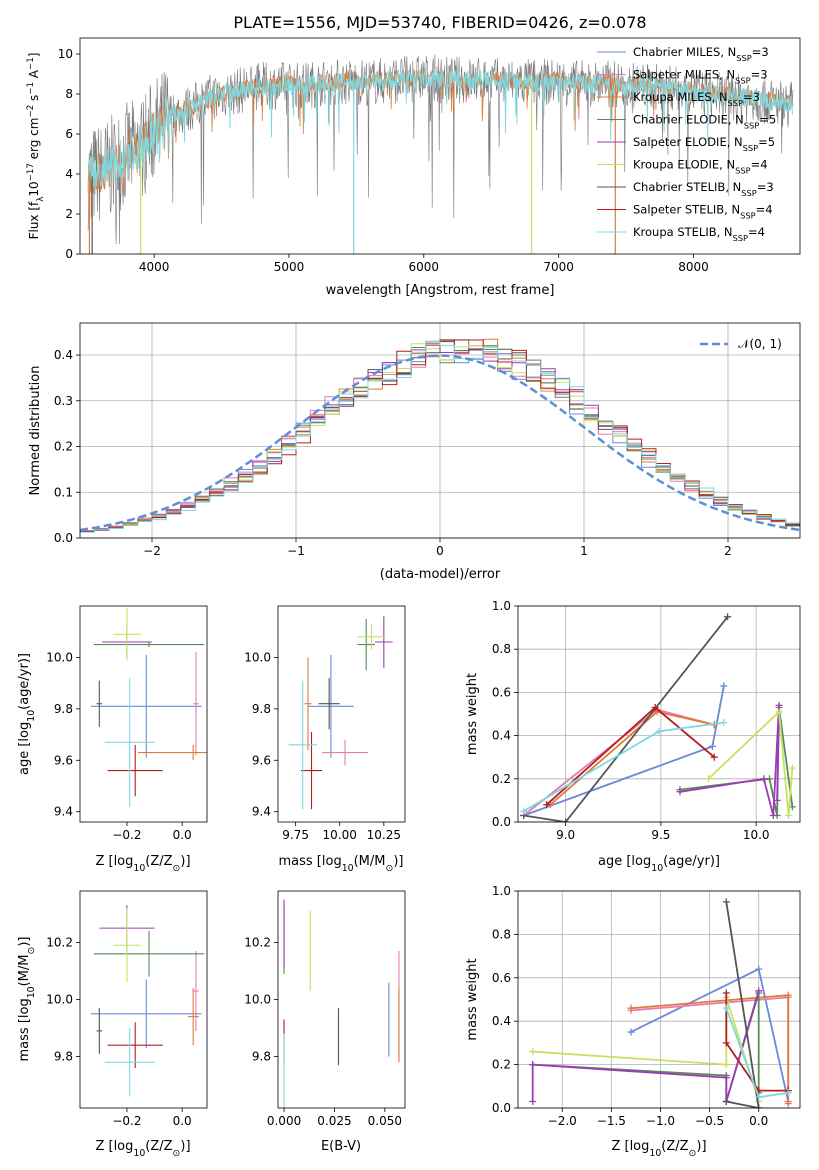 The width and height of the screenshot is (819, 1170). What do you see at coordinates (472, 714) in the screenshot?
I see `weight-vs-age-axes-ylabel: mass weight` at bounding box center [472, 714].